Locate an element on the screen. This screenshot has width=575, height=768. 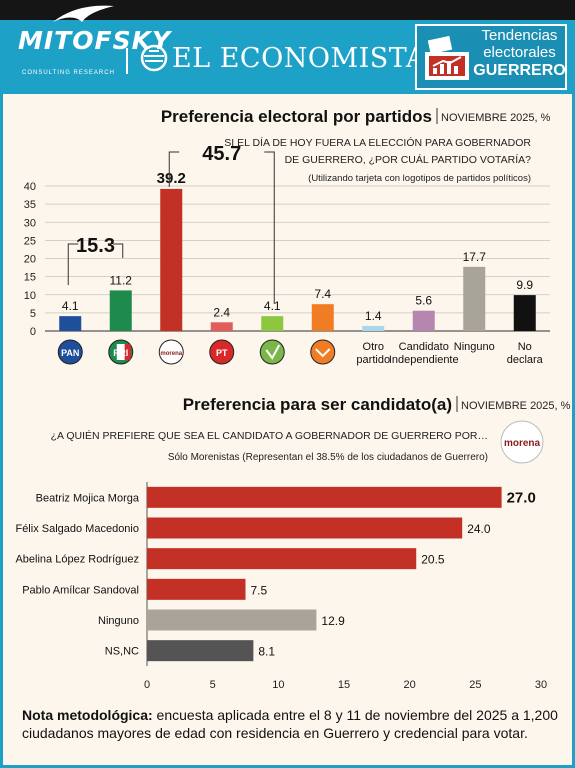
chart1-party-logo-text: PAN is located at coordinates (70, 353).